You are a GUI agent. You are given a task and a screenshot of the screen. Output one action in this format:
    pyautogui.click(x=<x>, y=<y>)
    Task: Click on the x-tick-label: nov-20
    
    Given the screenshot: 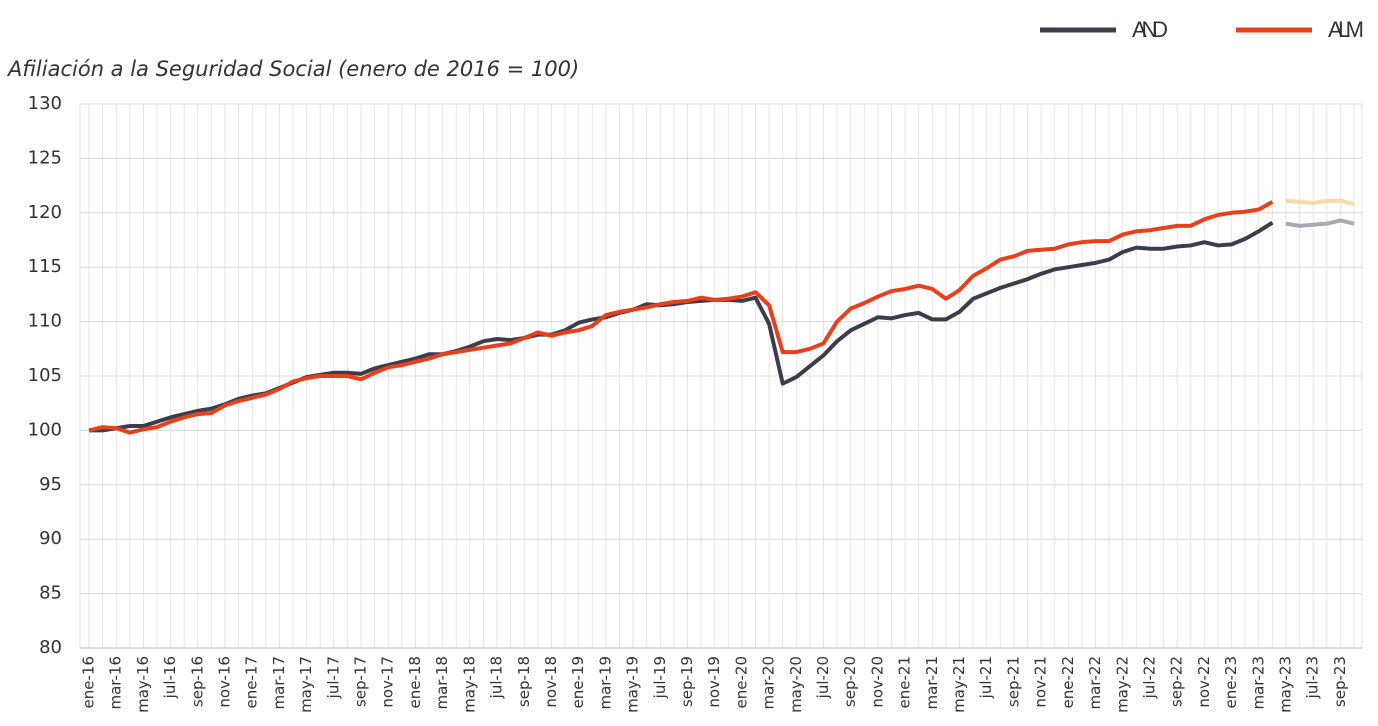 What is the action you would take?
    pyautogui.click(x=877, y=682)
    